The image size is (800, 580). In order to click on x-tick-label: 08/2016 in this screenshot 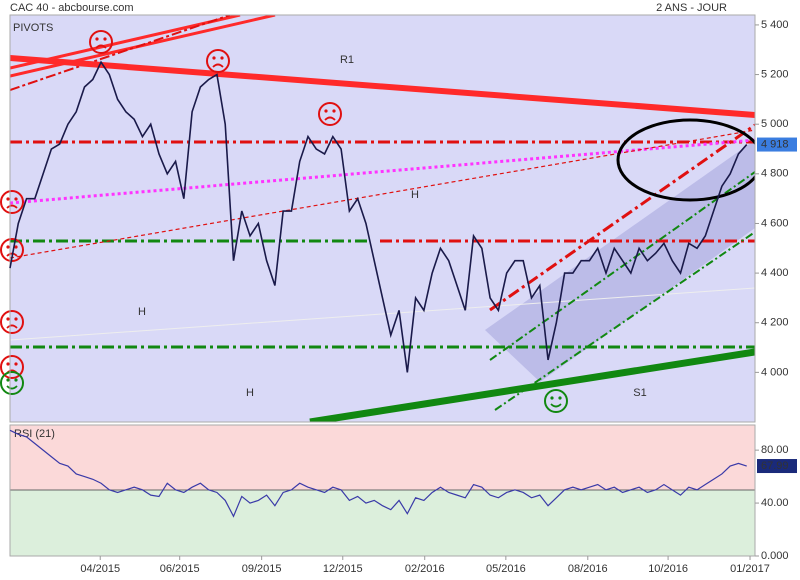, I will do `click(588, 569)`.